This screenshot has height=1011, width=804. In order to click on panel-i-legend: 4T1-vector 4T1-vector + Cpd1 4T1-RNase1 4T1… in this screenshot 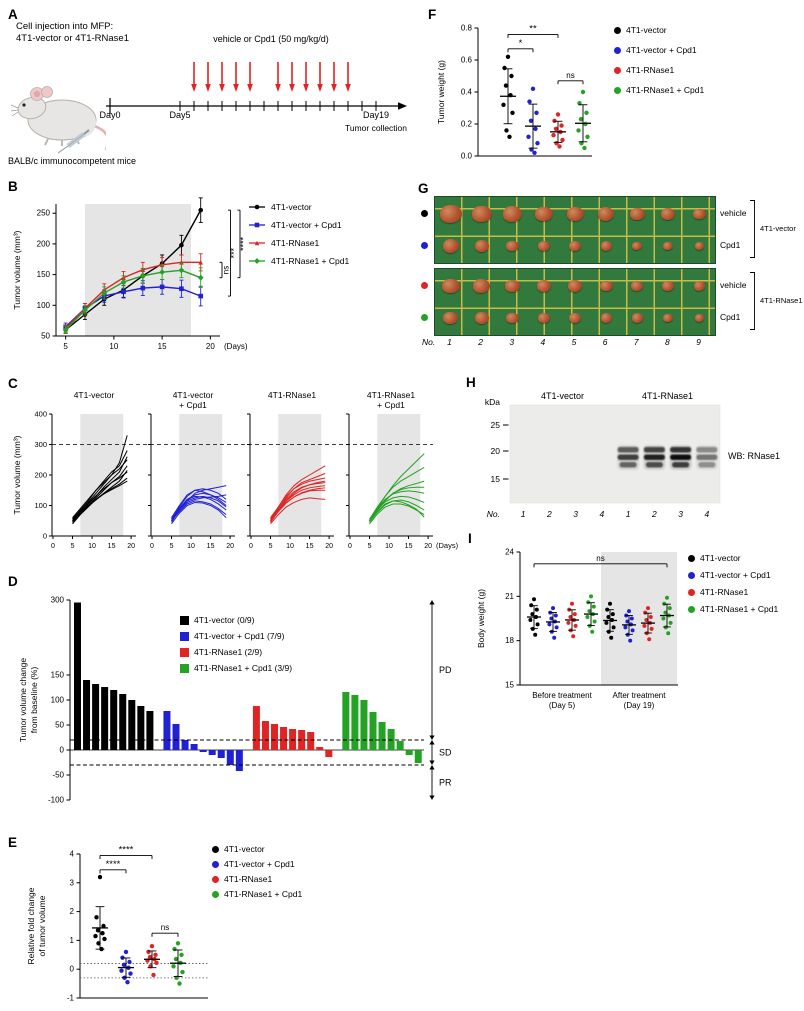, I will do `click(733, 584)`.